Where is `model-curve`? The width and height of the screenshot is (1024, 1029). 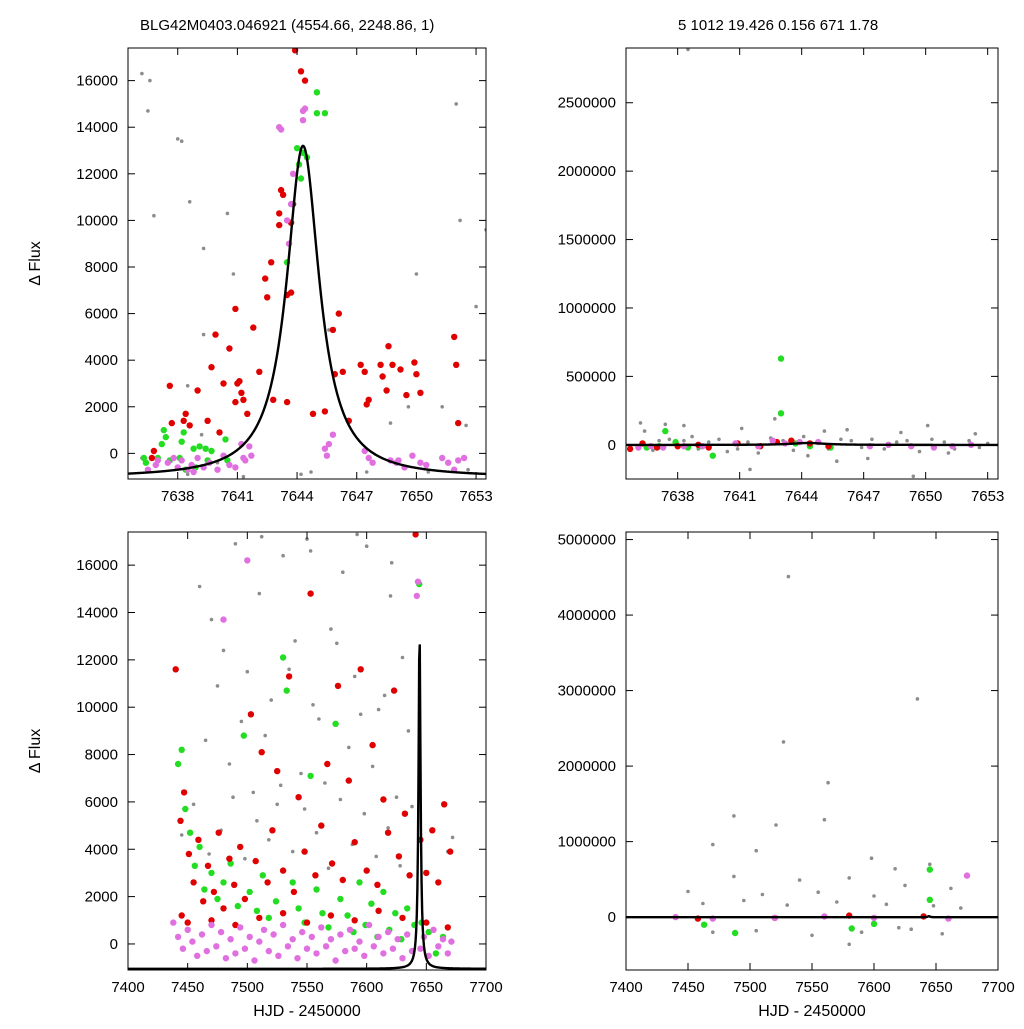 model-curve is located at coordinates (307, 310).